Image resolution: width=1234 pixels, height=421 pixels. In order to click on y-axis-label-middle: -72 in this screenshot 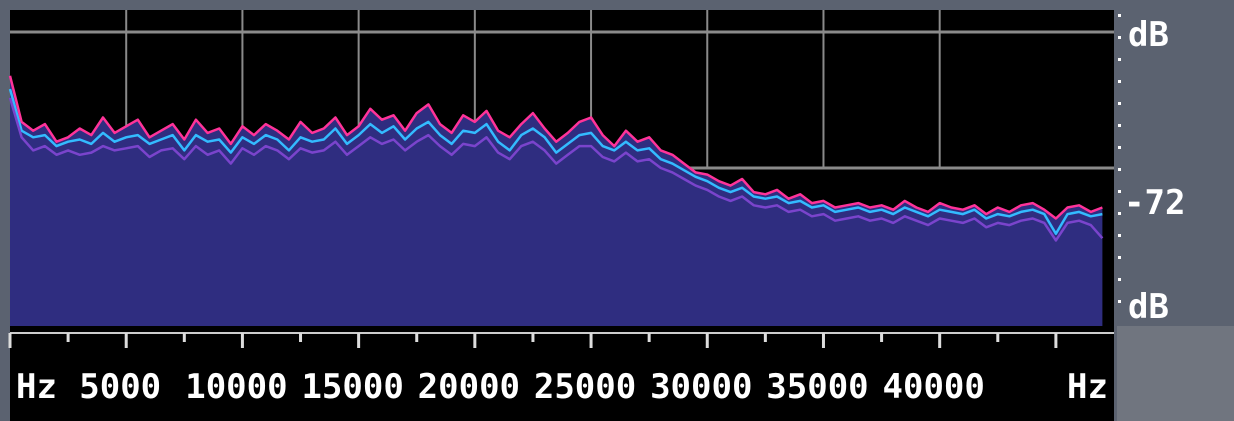, I will do `click(1154, 203)`.